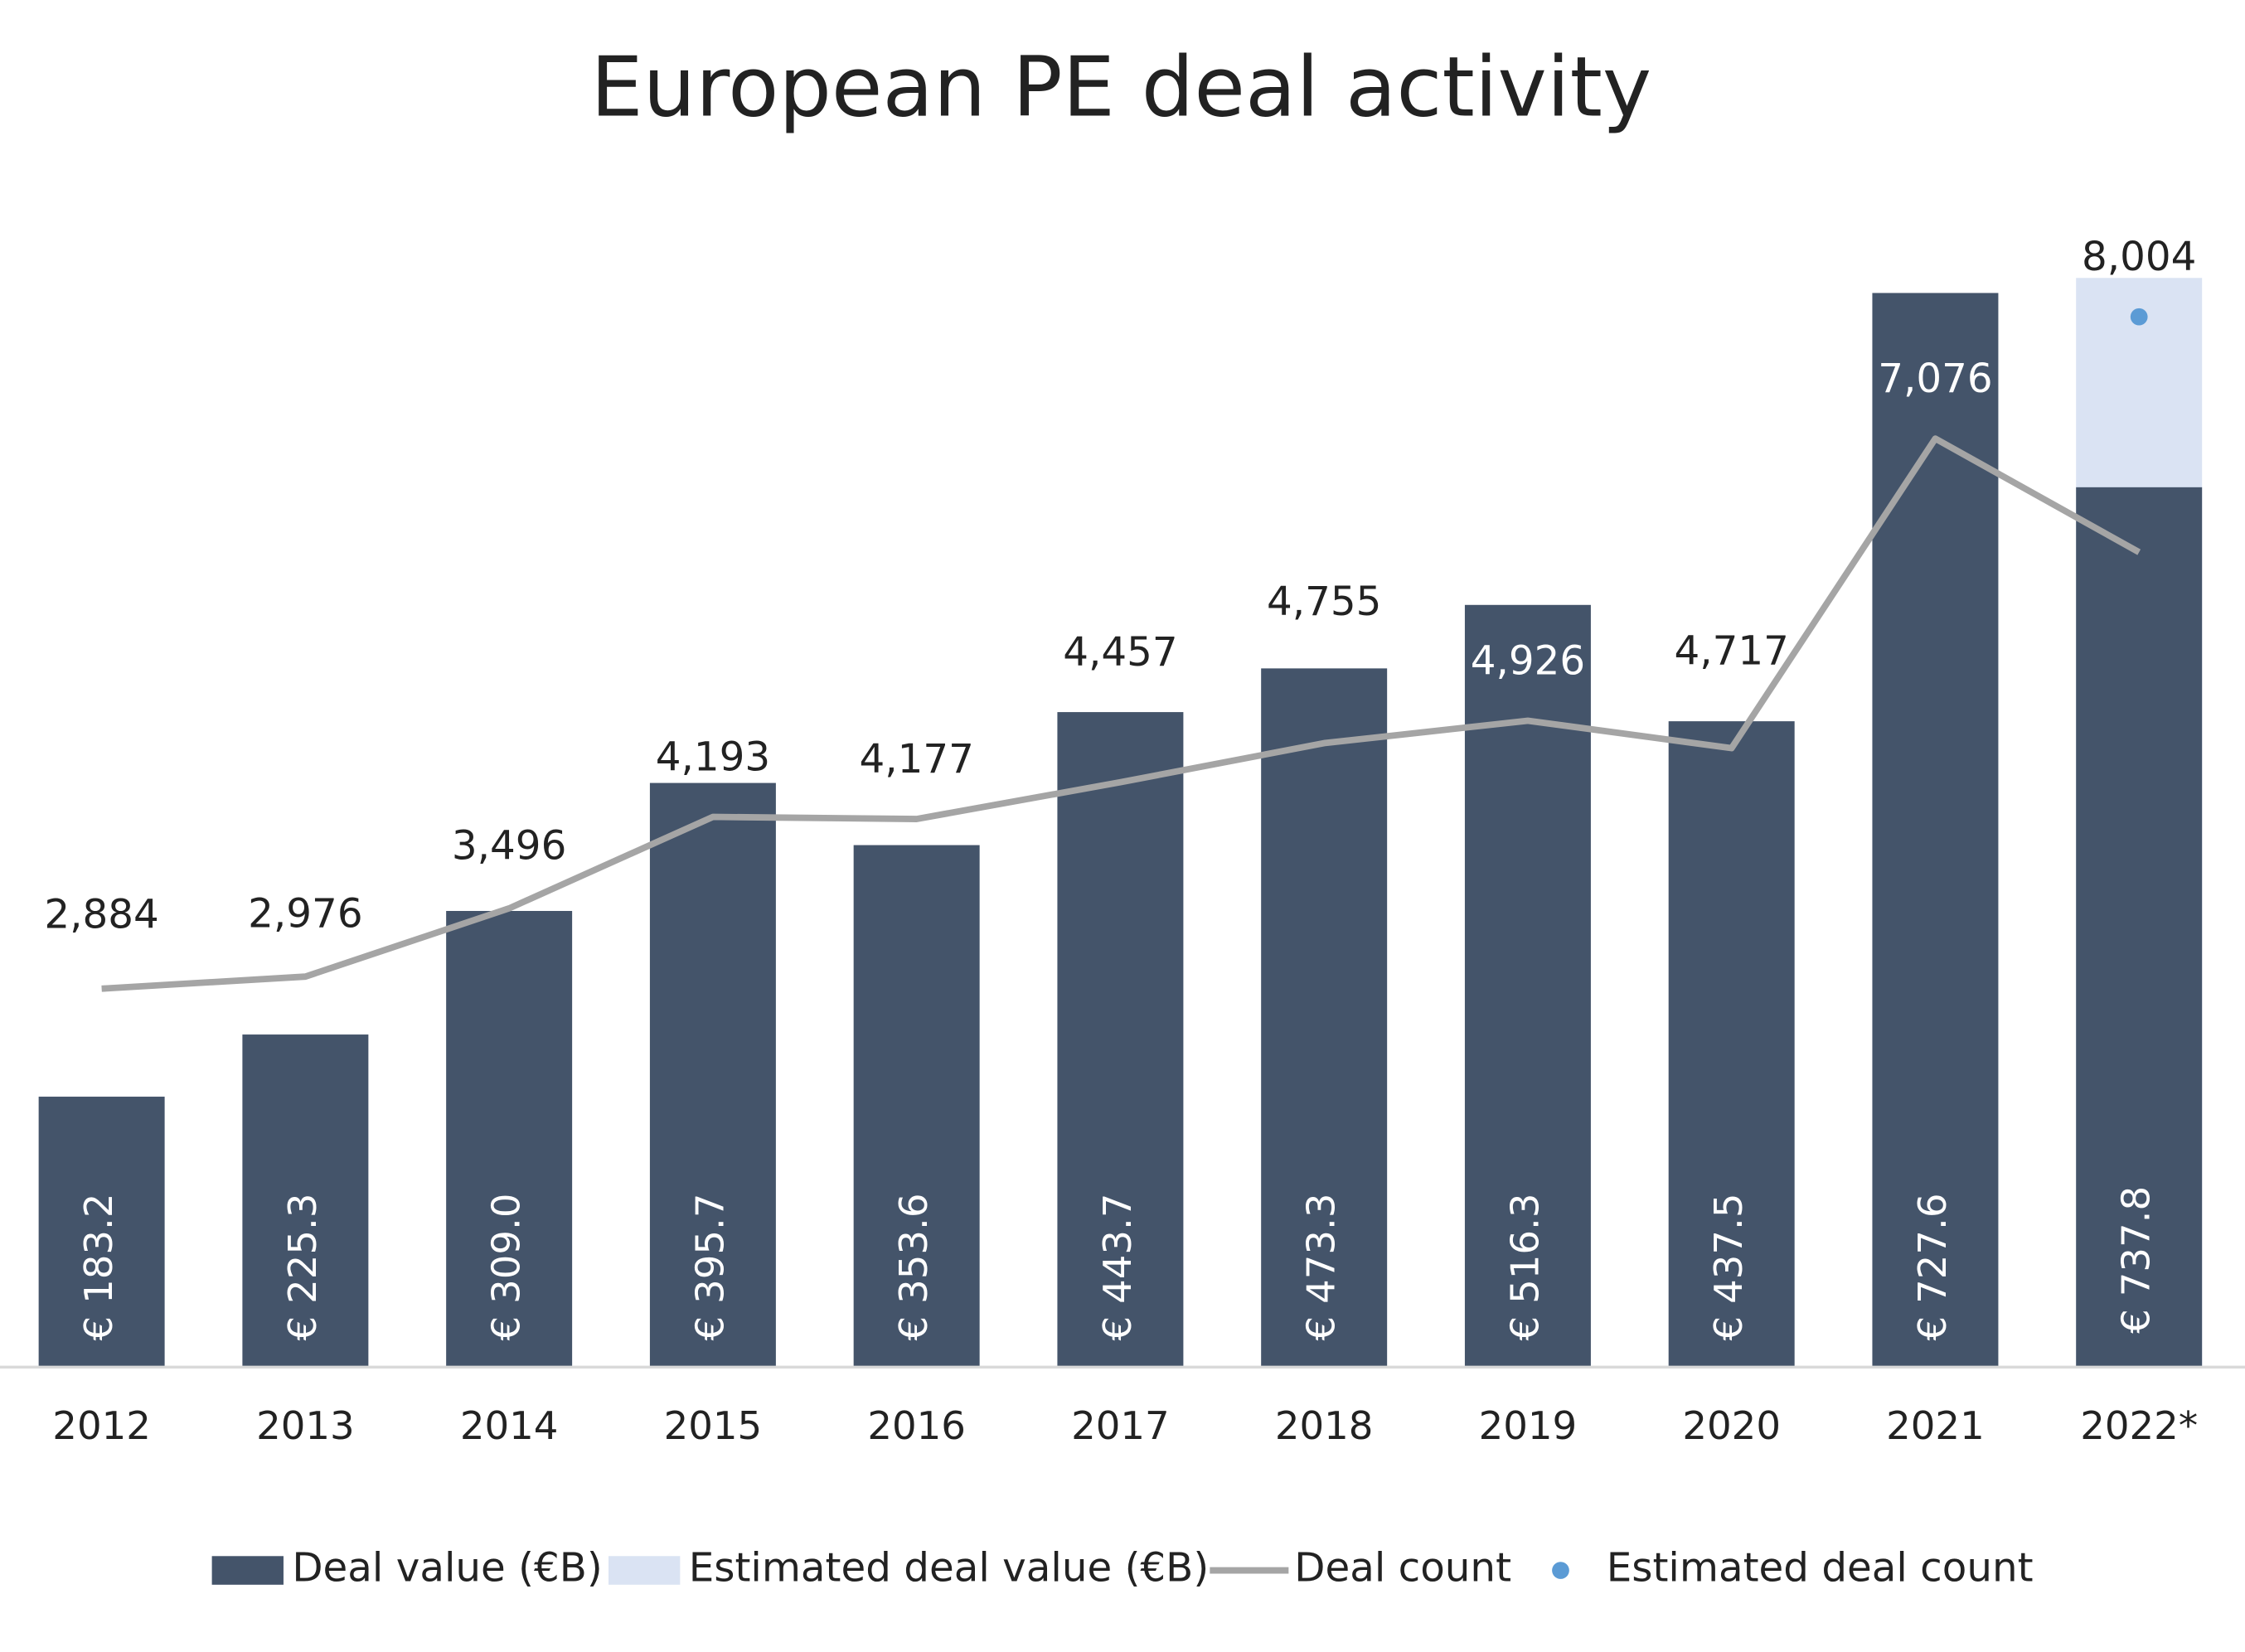 This screenshot has width=2245, height=1652. What do you see at coordinates (305, 1425) in the screenshot?
I see `x-tick-label: 2013` at bounding box center [305, 1425].